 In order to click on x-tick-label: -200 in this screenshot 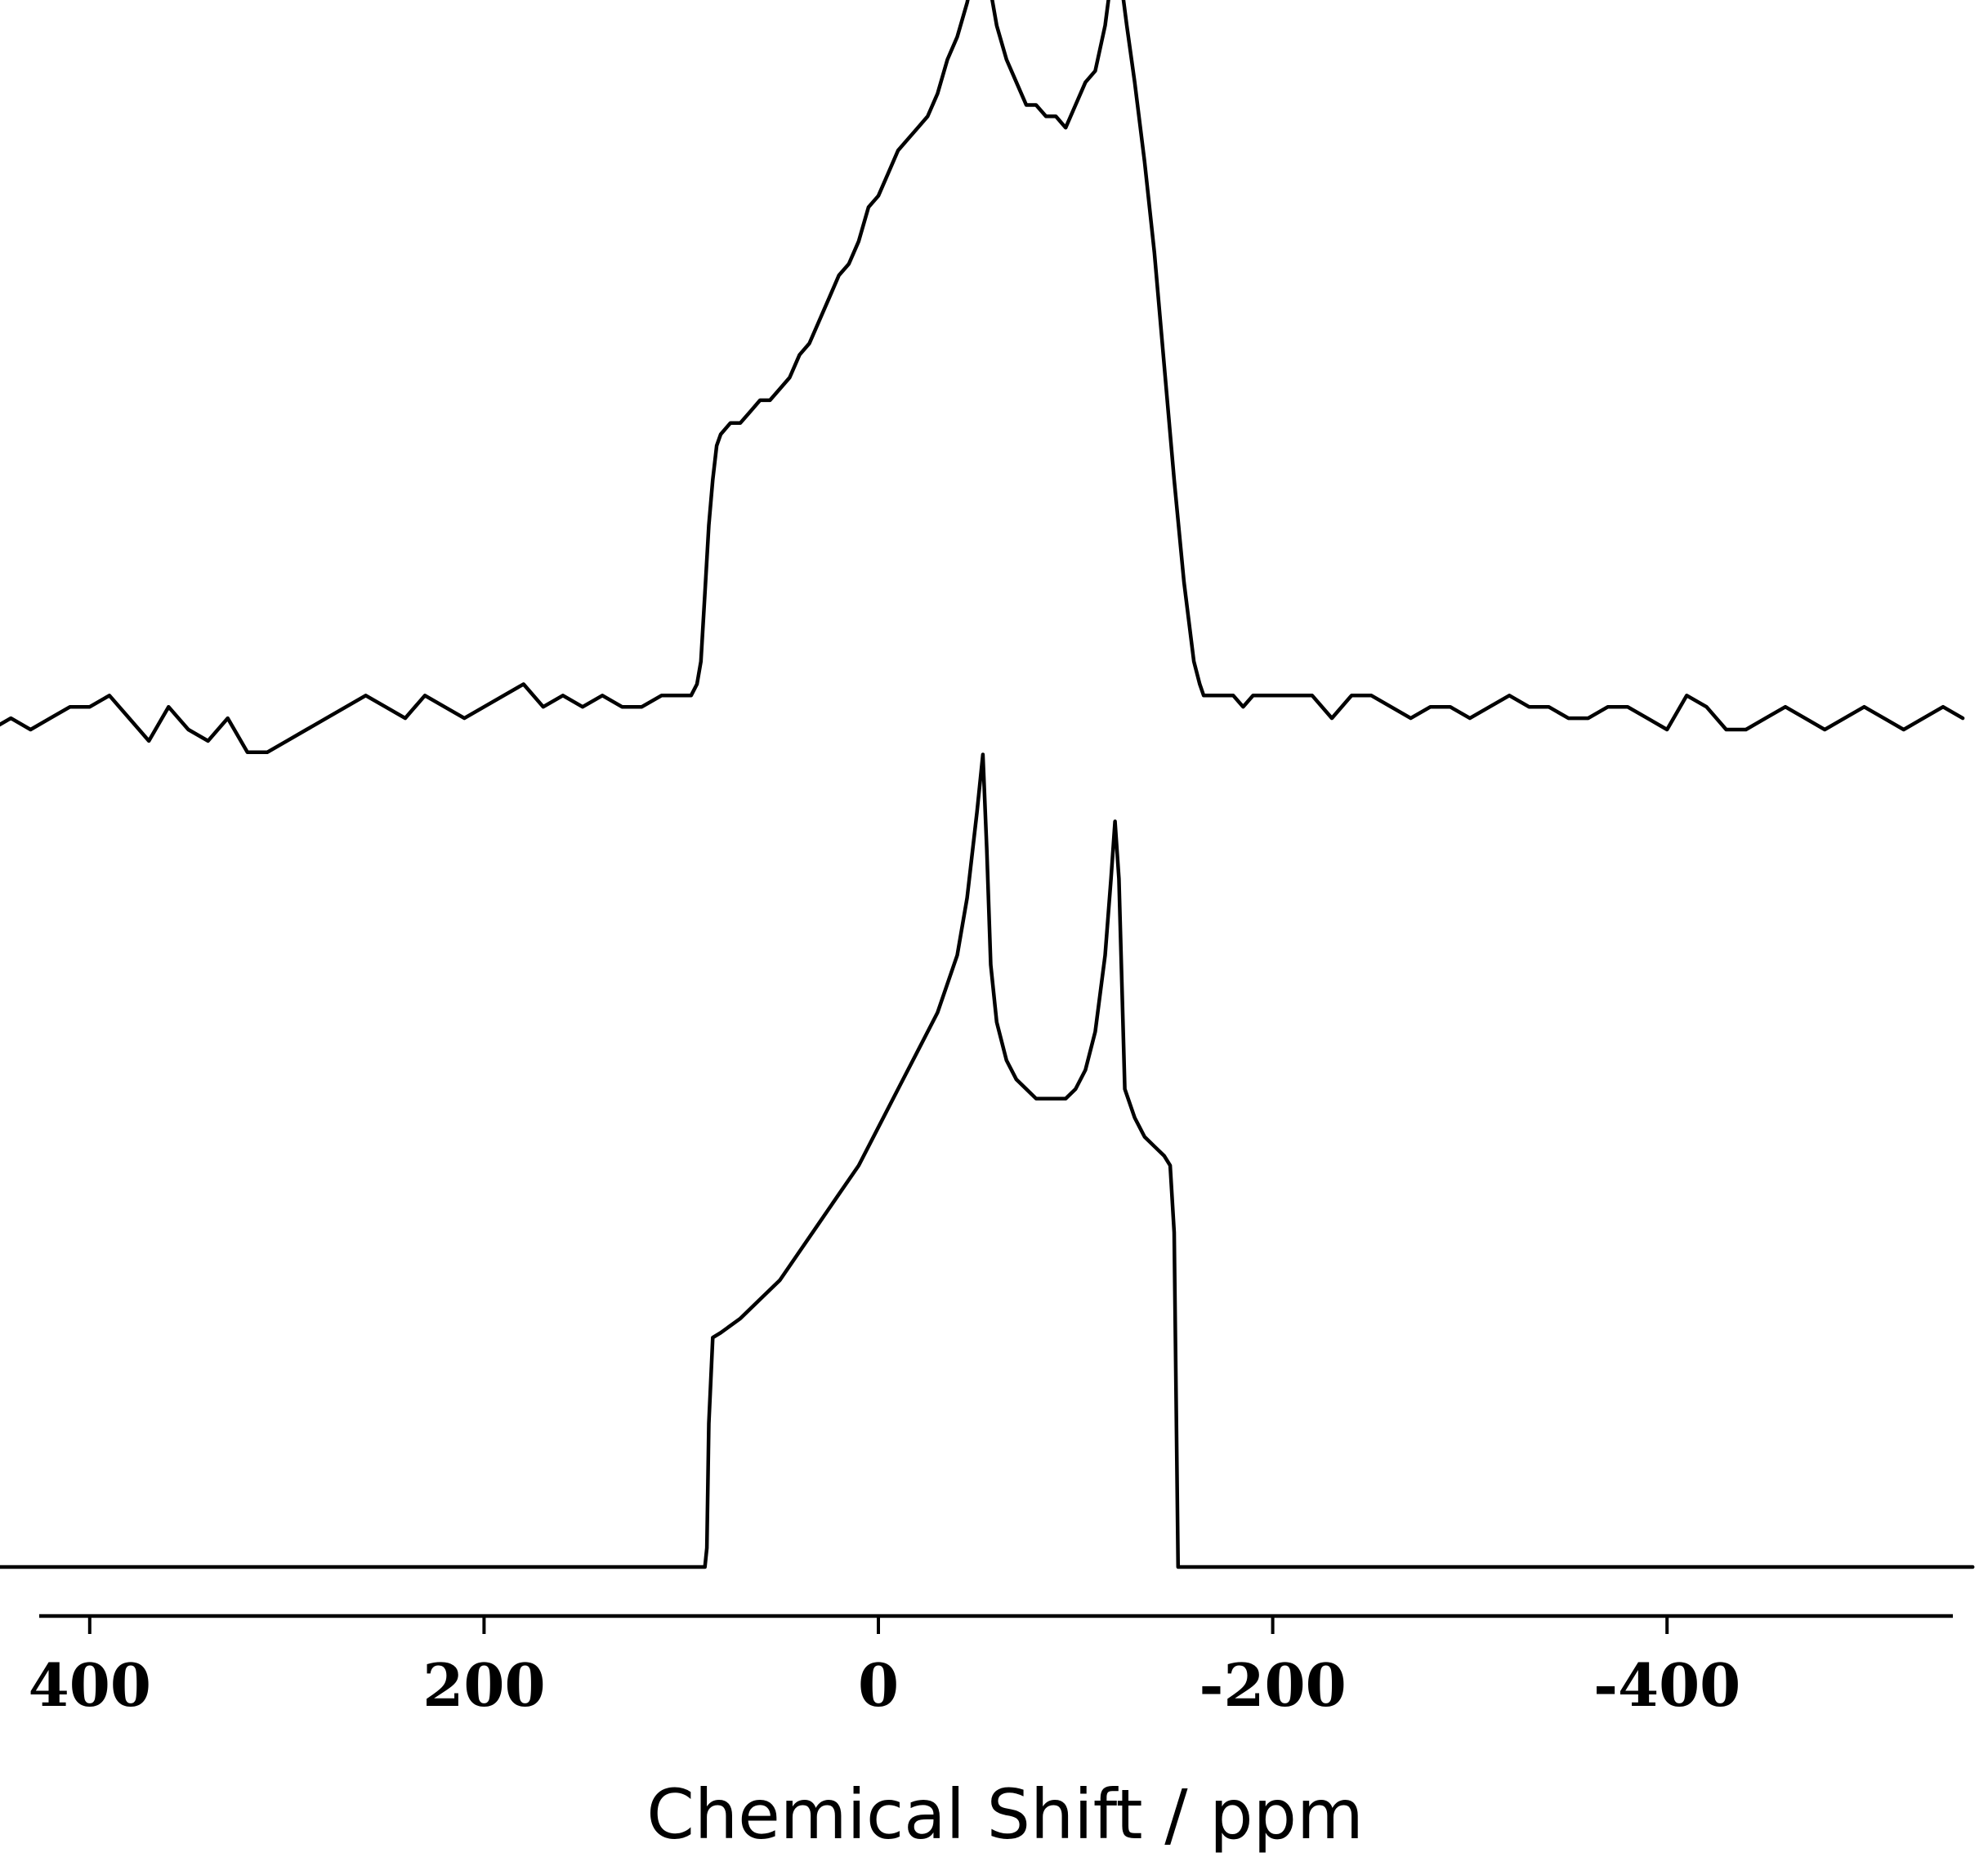, I will do `click(1273, 1685)`.